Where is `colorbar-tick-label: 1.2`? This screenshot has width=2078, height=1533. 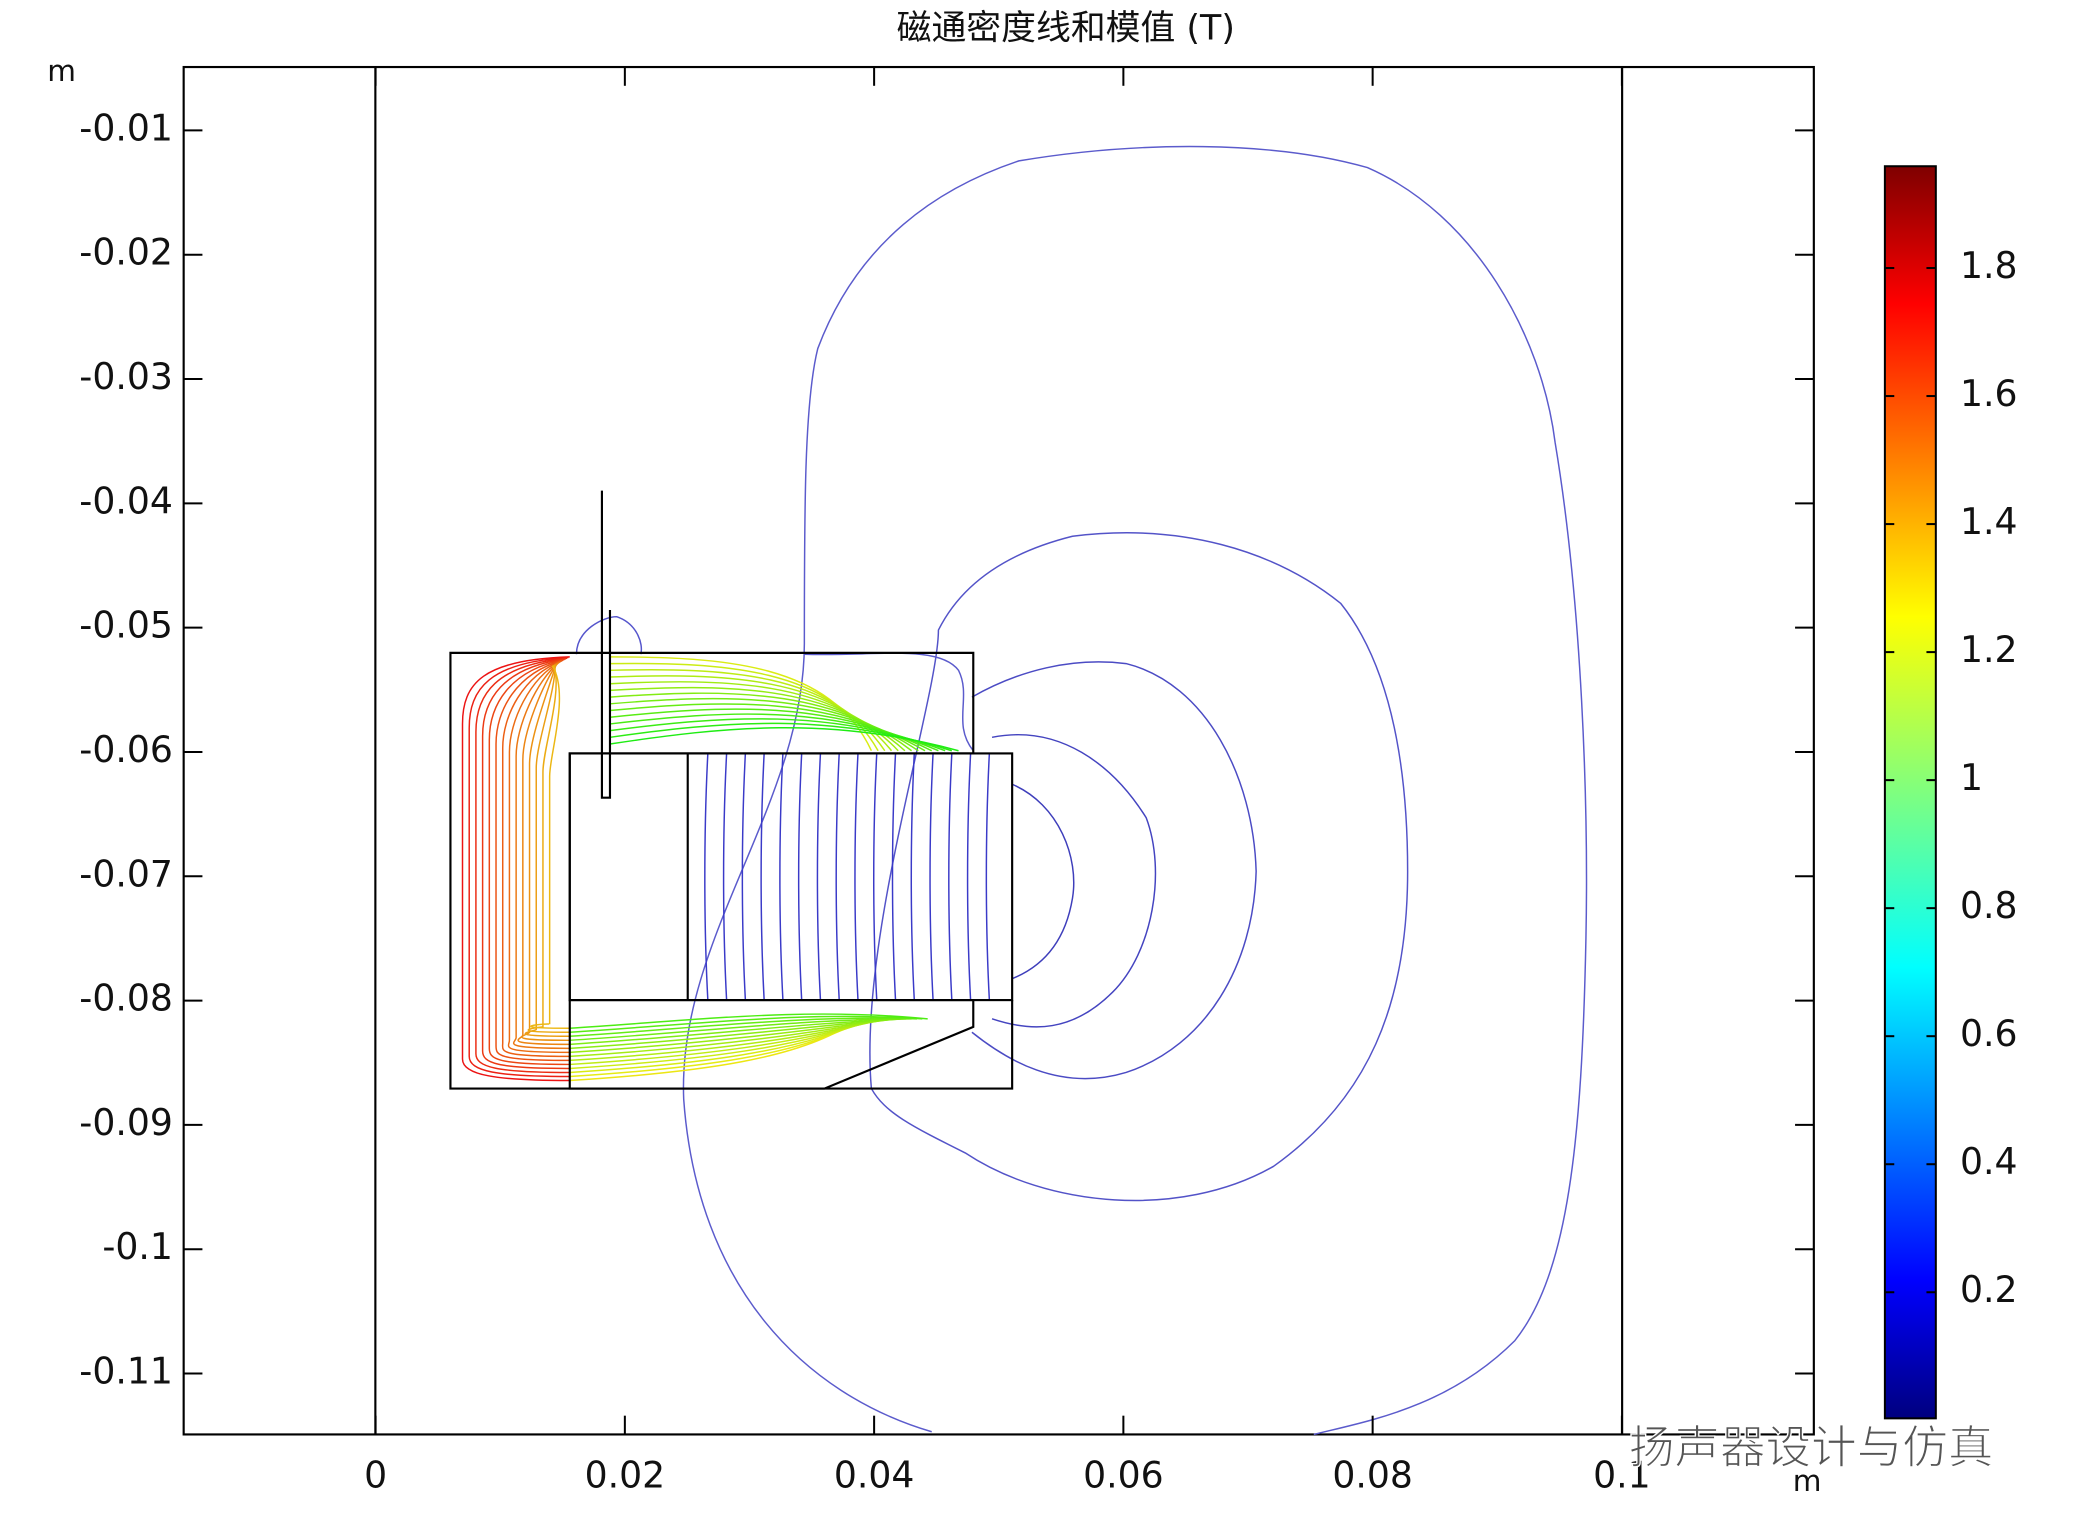 colorbar-tick-label: 1.2 is located at coordinates (1989, 649).